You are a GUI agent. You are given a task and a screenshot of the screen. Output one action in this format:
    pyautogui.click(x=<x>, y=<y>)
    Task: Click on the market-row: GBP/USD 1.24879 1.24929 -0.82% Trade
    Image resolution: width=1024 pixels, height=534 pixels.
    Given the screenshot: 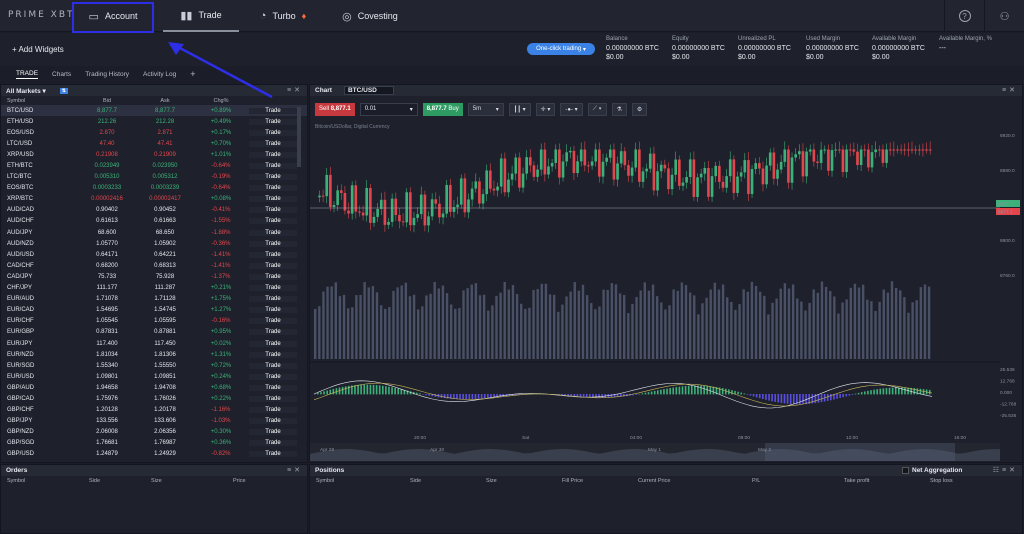 What is the action you would take?
    pyautogui.click(x=154, y=454)
    